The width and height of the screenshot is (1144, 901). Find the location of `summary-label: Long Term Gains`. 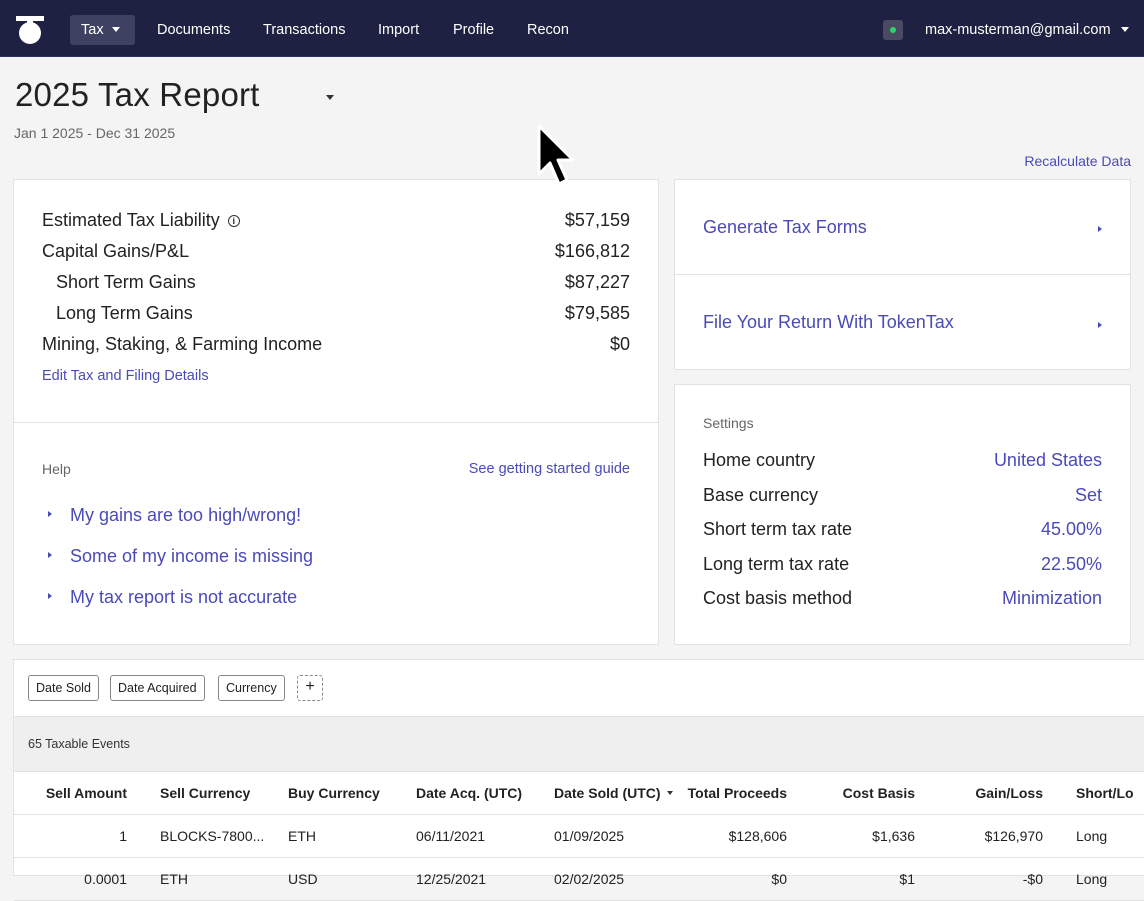

summary-label: Long Term Gains is located at coordinates (124, 313).